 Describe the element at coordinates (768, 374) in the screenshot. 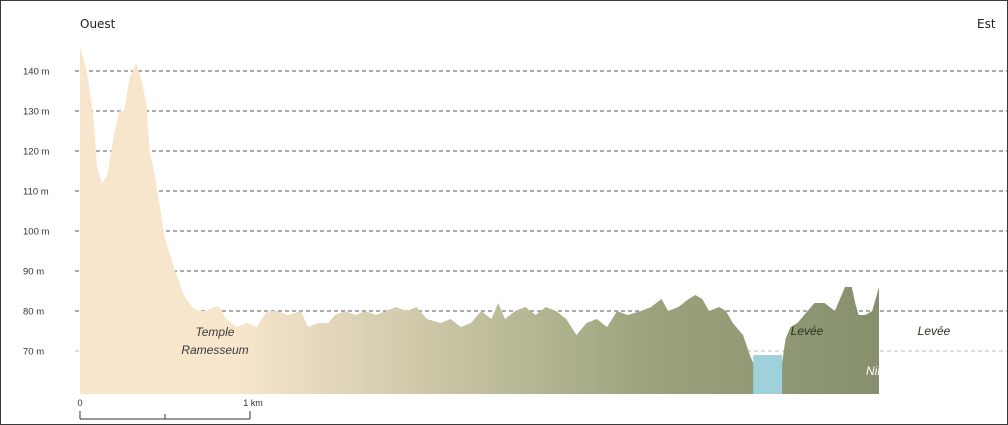

I see `river-nile` at that location.